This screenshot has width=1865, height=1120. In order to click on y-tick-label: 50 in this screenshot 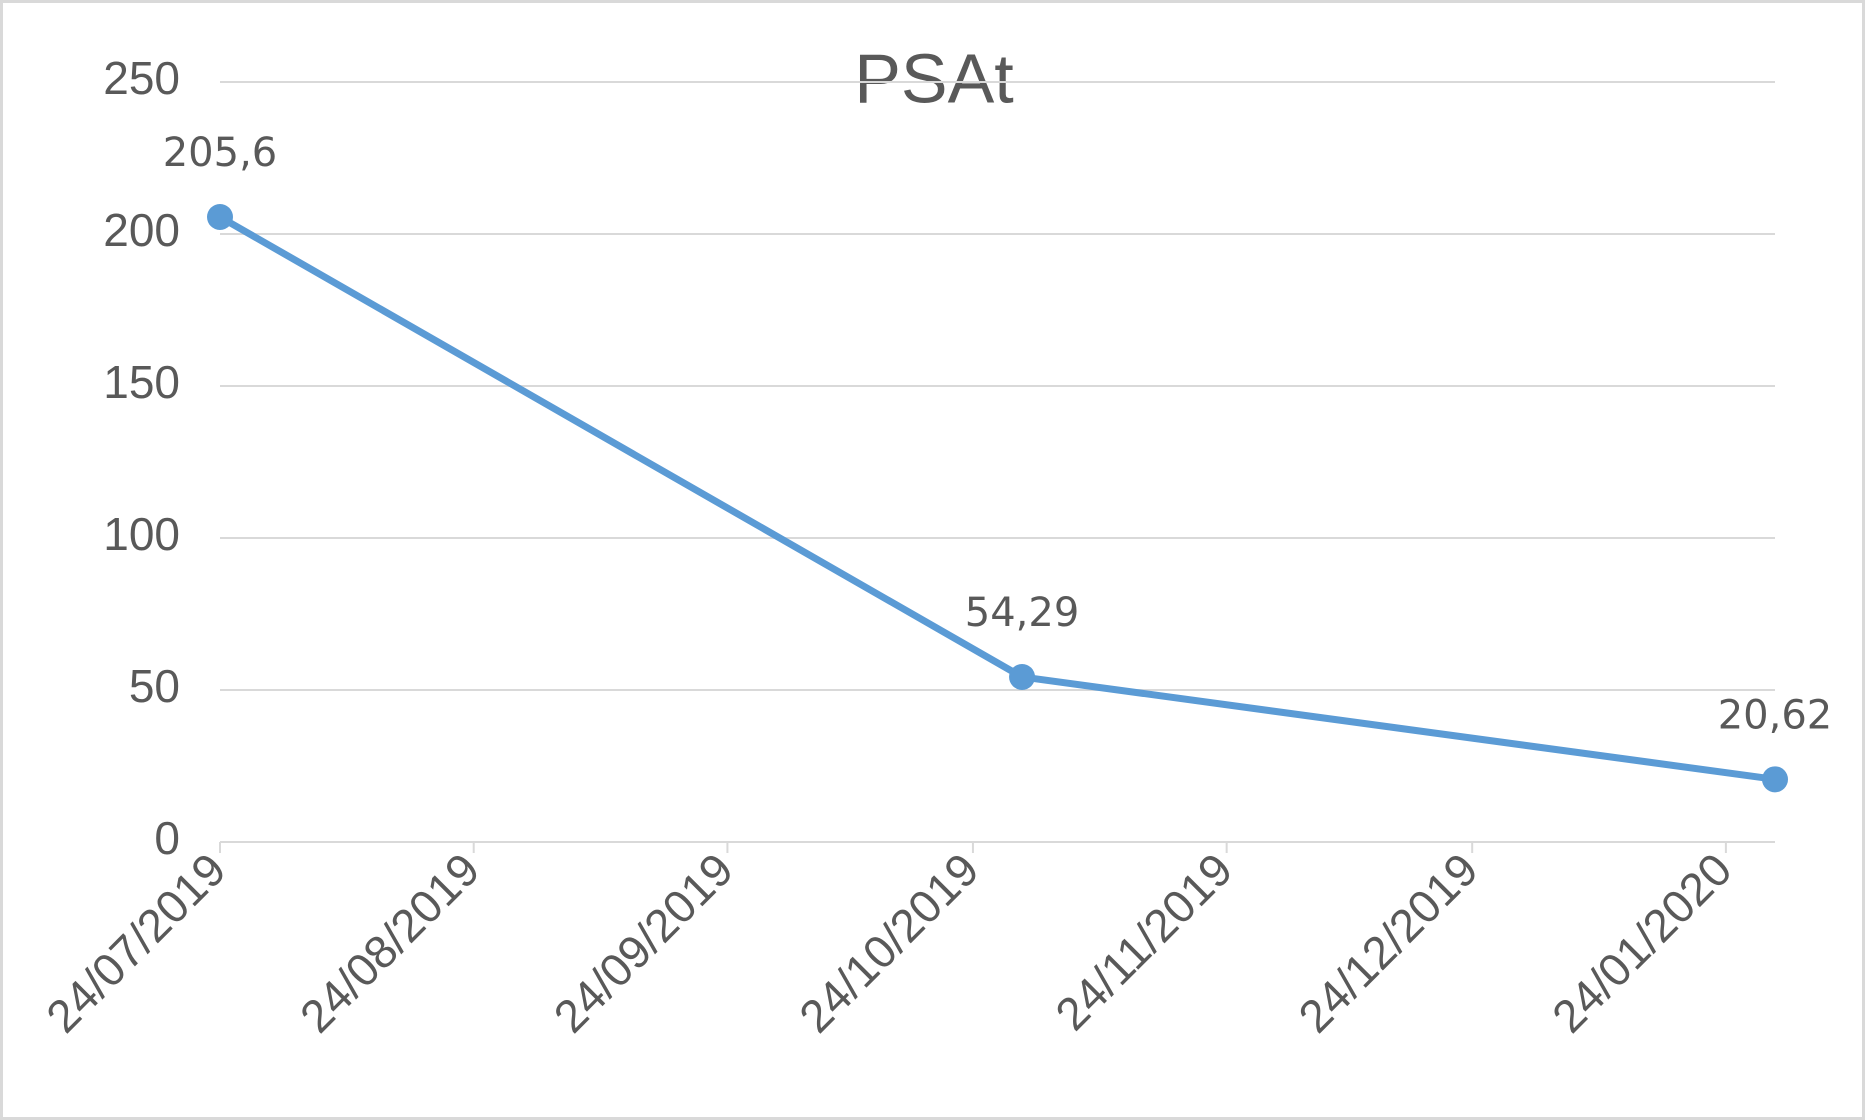, I will do `click(154, 686)`.